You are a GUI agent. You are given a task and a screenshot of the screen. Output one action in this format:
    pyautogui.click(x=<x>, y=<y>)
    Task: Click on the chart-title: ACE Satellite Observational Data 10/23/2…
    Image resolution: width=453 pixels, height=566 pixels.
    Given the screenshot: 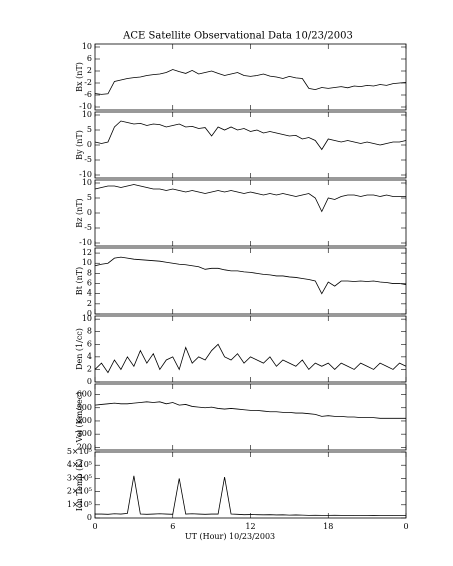 What is the action you would take?
    pyautogui.click(x=237, y=36)
    